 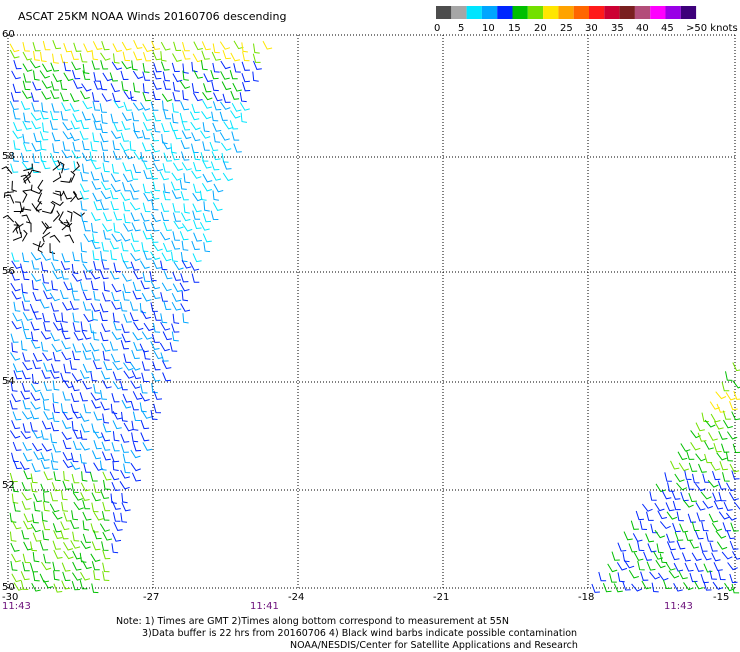 What do you see at coordinates (566, 12) in the screenshot?
I see `legend-color-boxes` at bounding box center [566, 12].